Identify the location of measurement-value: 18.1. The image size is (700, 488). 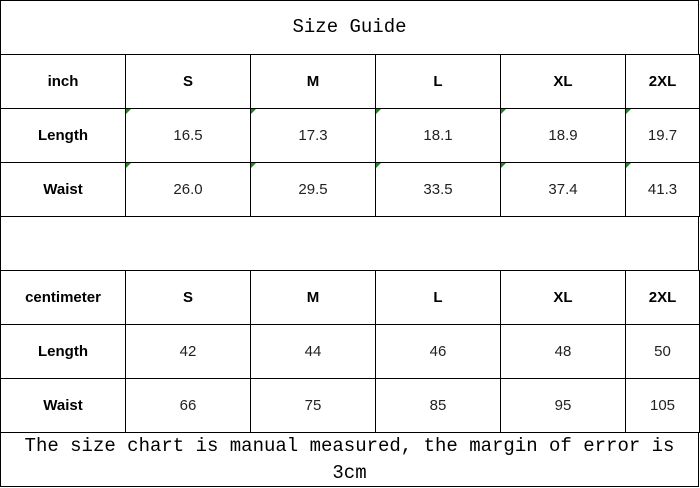
(438, 135).